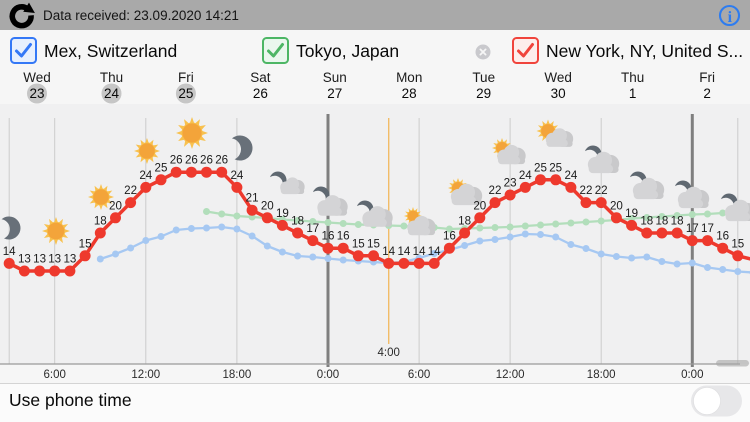 The width and height of the screenshot is (750, 422). Describe the element at coordinates (141, 15) in the screenshot. I see `svg-text:Data received: 23.09.2020 14:2: Data received: 23.09.2020 14:21` at that location.